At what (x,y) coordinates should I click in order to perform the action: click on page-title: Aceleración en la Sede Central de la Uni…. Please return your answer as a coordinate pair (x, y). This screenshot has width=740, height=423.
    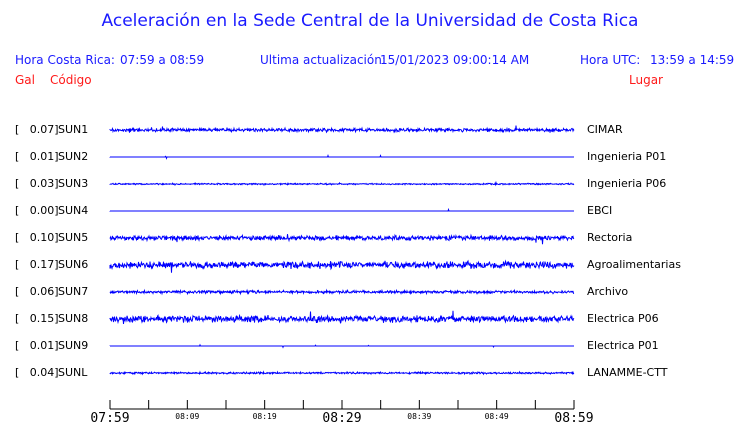
    Looking at the image, I should click on (370, 21).